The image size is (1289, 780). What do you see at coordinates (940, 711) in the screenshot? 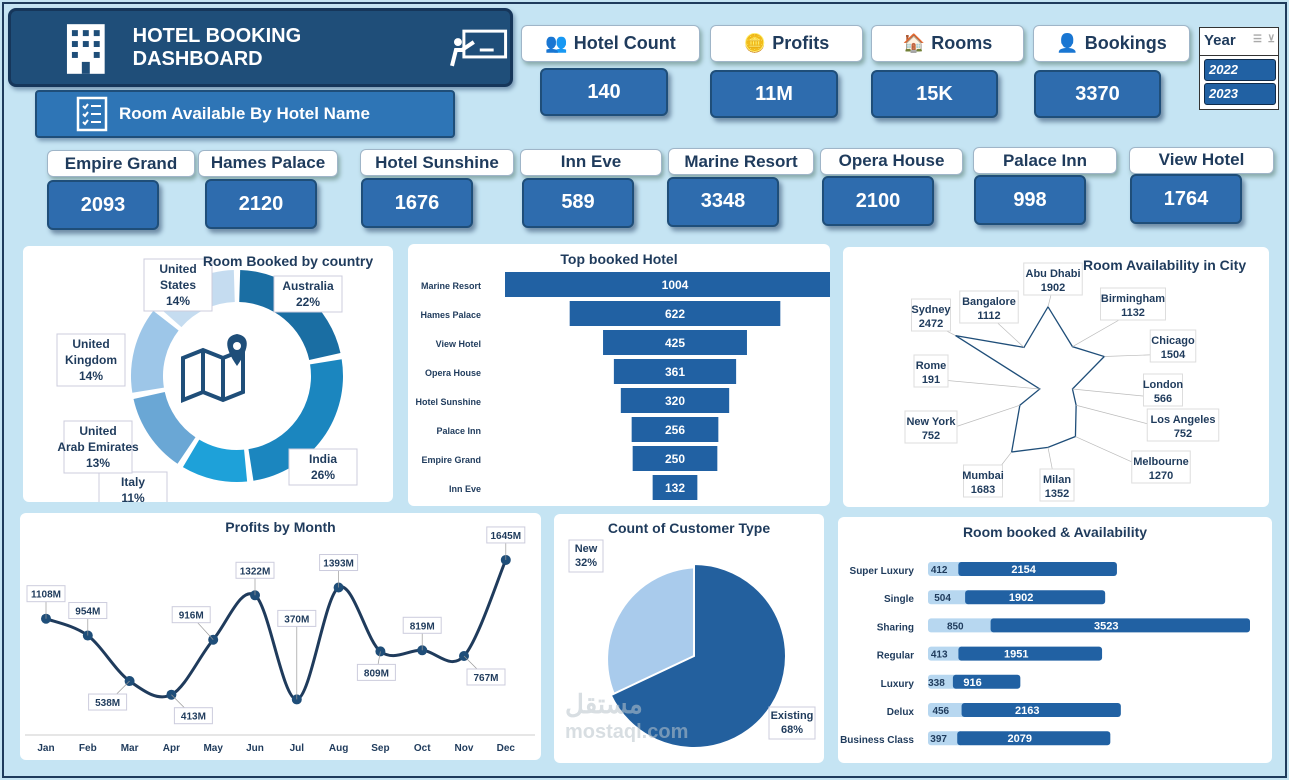
I see `available-value: 456` at bounding box center [940, 711].